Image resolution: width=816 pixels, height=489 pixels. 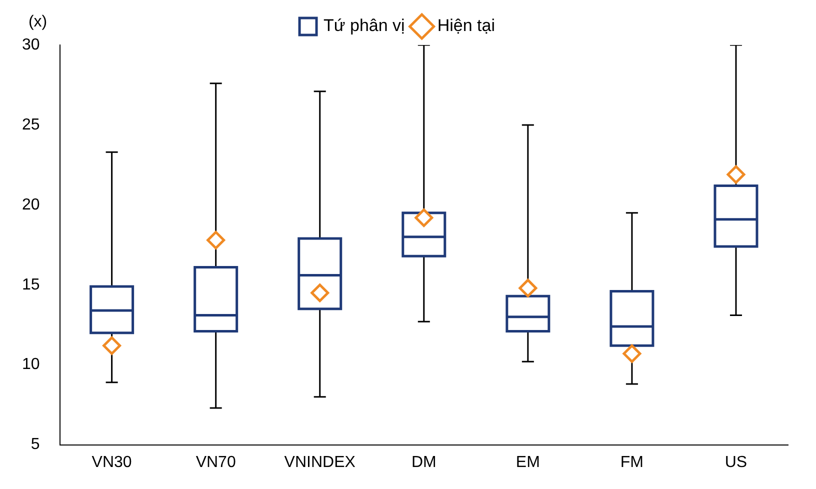 I want to click on x-tick-label: DM, so click(x=423, y=462).